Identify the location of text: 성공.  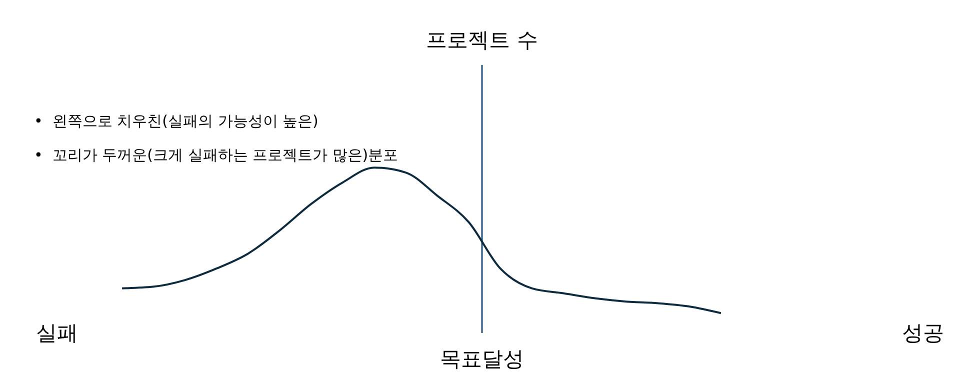
(923, 333).